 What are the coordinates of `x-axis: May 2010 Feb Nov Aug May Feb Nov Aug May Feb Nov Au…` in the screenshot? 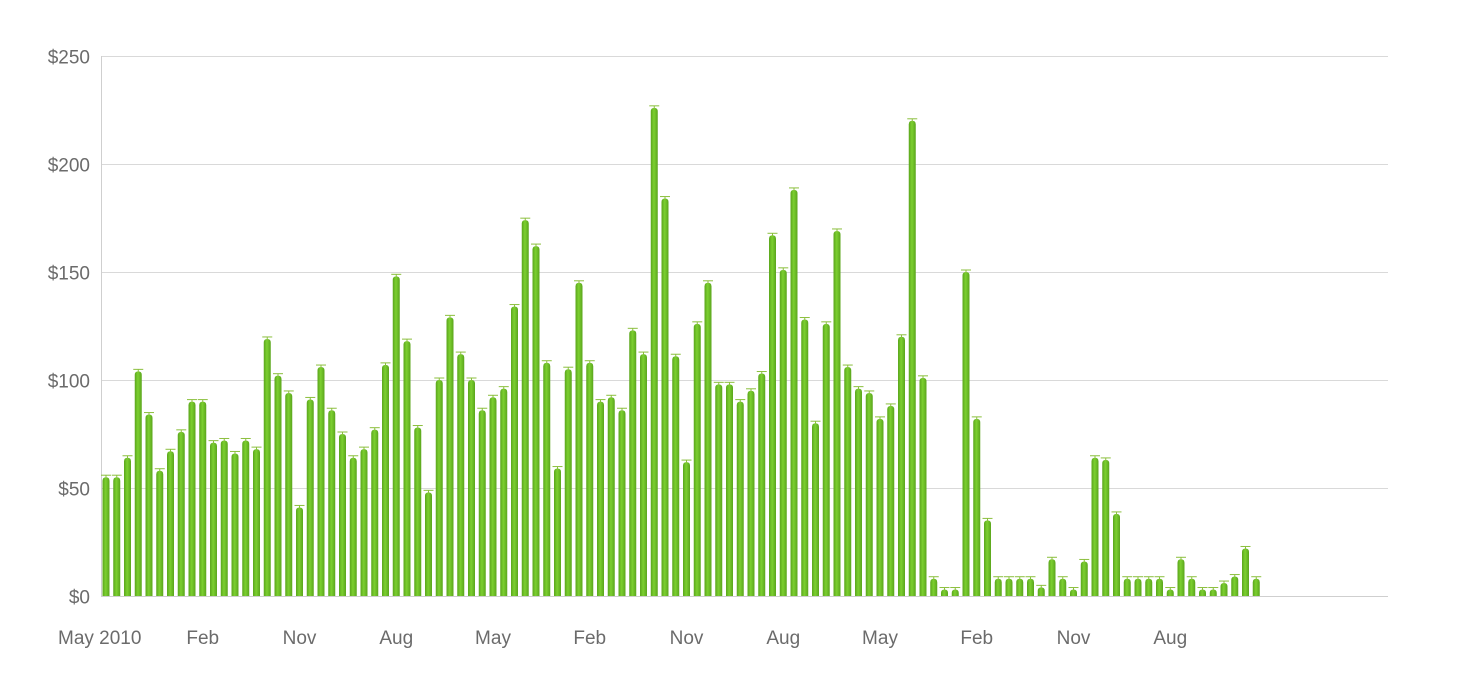 It's located at (622, 638).